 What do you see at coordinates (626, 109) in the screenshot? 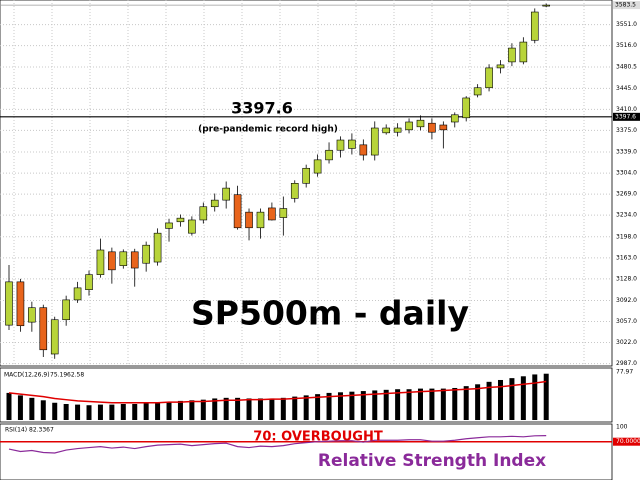
I see `y-tick-label: 3410.0` at bounding box center [626, 109].